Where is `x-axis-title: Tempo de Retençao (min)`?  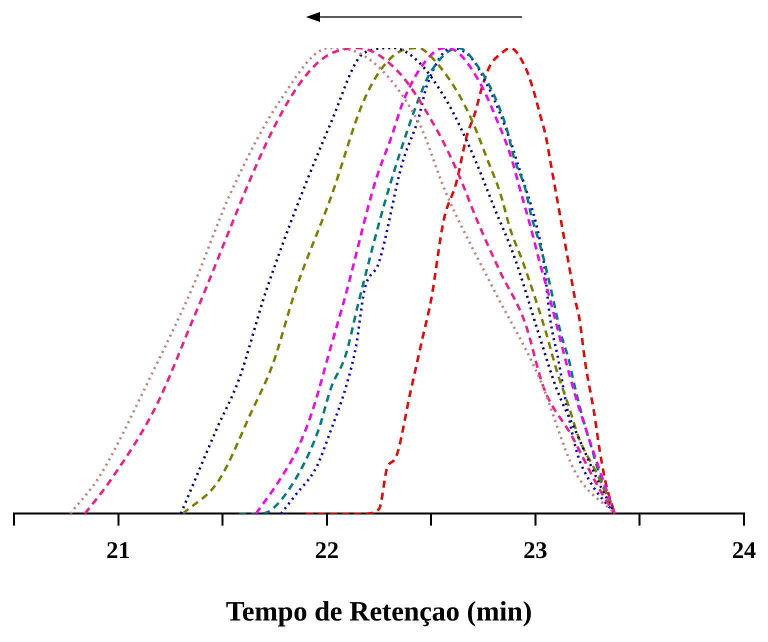
x-axis-title: Tempo de Retençao (min) is located at coordinates (379, 612).